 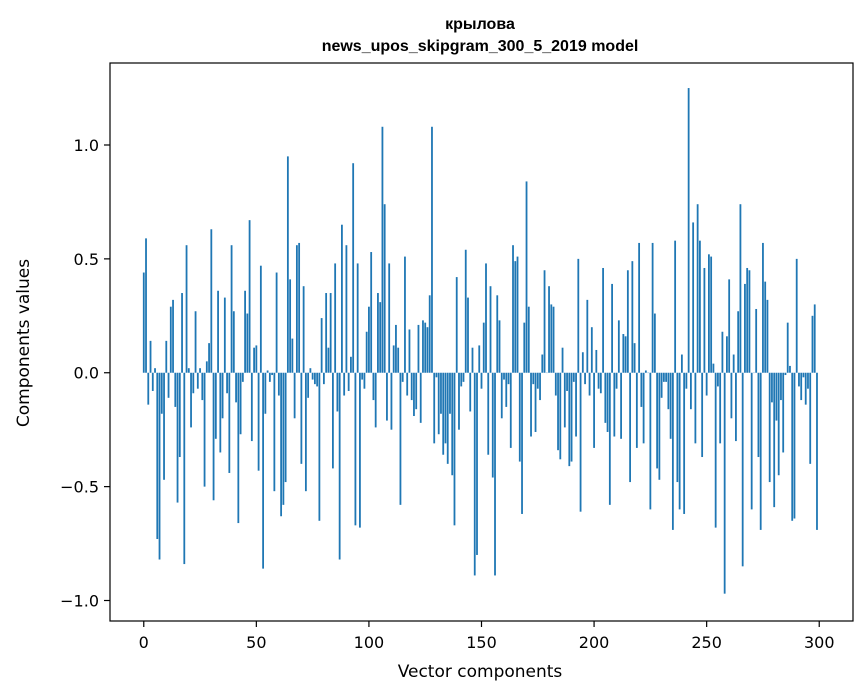 I want to click on x-tick-label: 200, so click(x=594, y=642).